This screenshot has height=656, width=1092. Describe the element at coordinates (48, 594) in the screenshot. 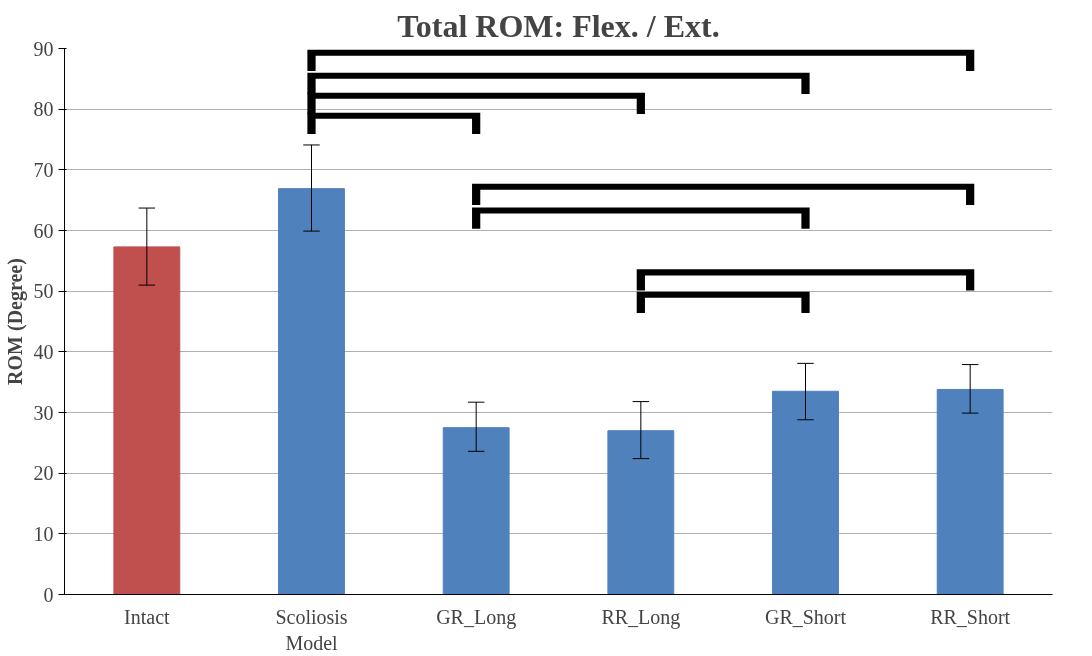

I see `y-tick-label: 0` at that location.